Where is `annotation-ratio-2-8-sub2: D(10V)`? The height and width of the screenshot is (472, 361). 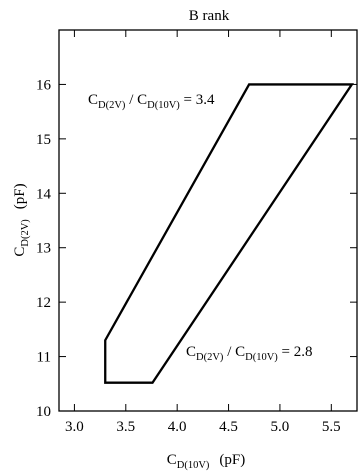 annotation-ratio-2-8-sub2: D(10V) is located at coordinates (261, 357).